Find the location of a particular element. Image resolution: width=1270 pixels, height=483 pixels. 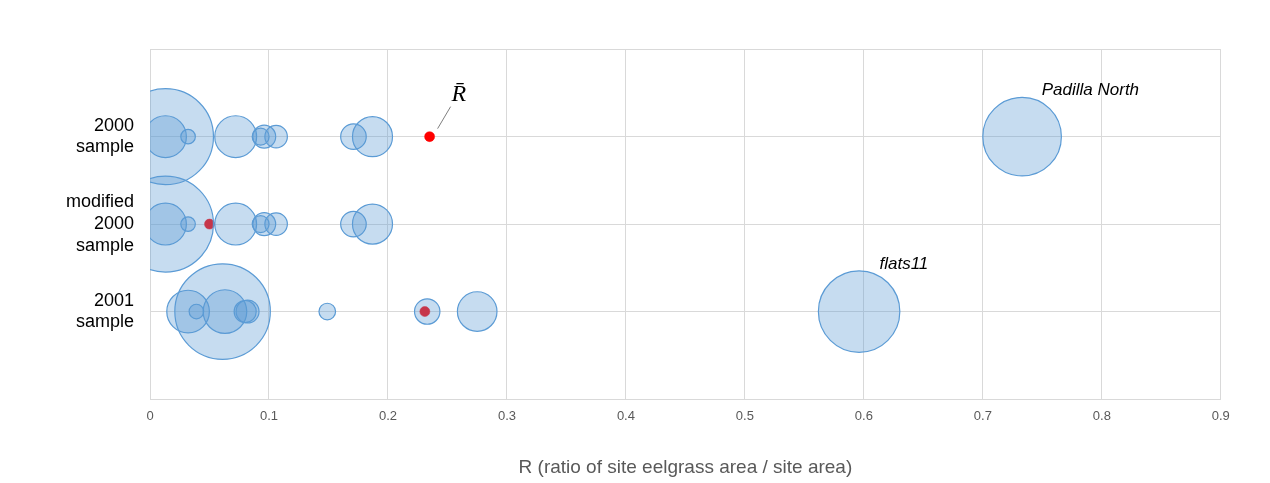

x-tick-label: 0.1 is located at coordinates (269, 416).